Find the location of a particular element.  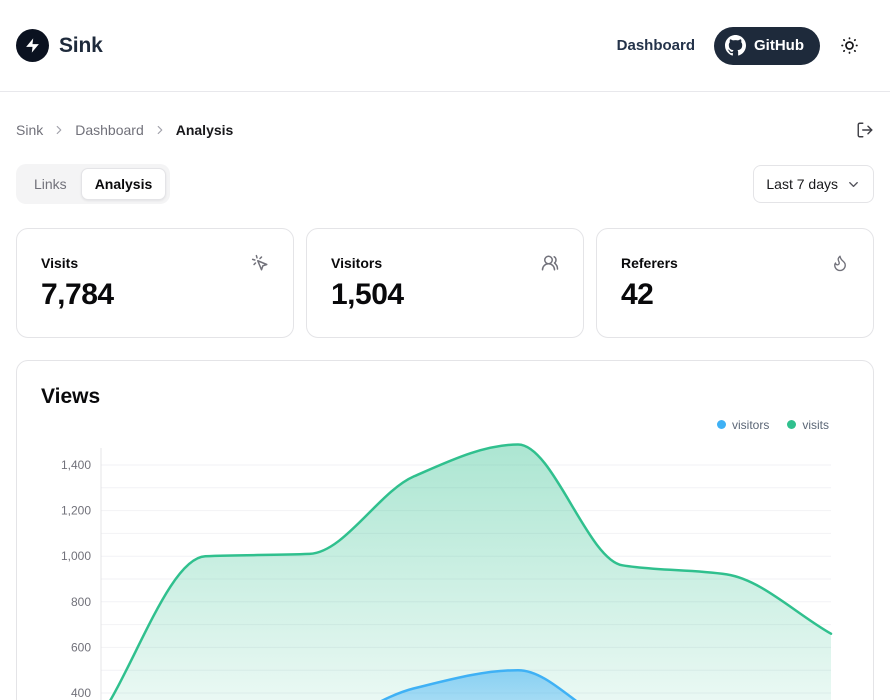

stat-card-referers: Referers 42 is located at coordinates (735, 283).